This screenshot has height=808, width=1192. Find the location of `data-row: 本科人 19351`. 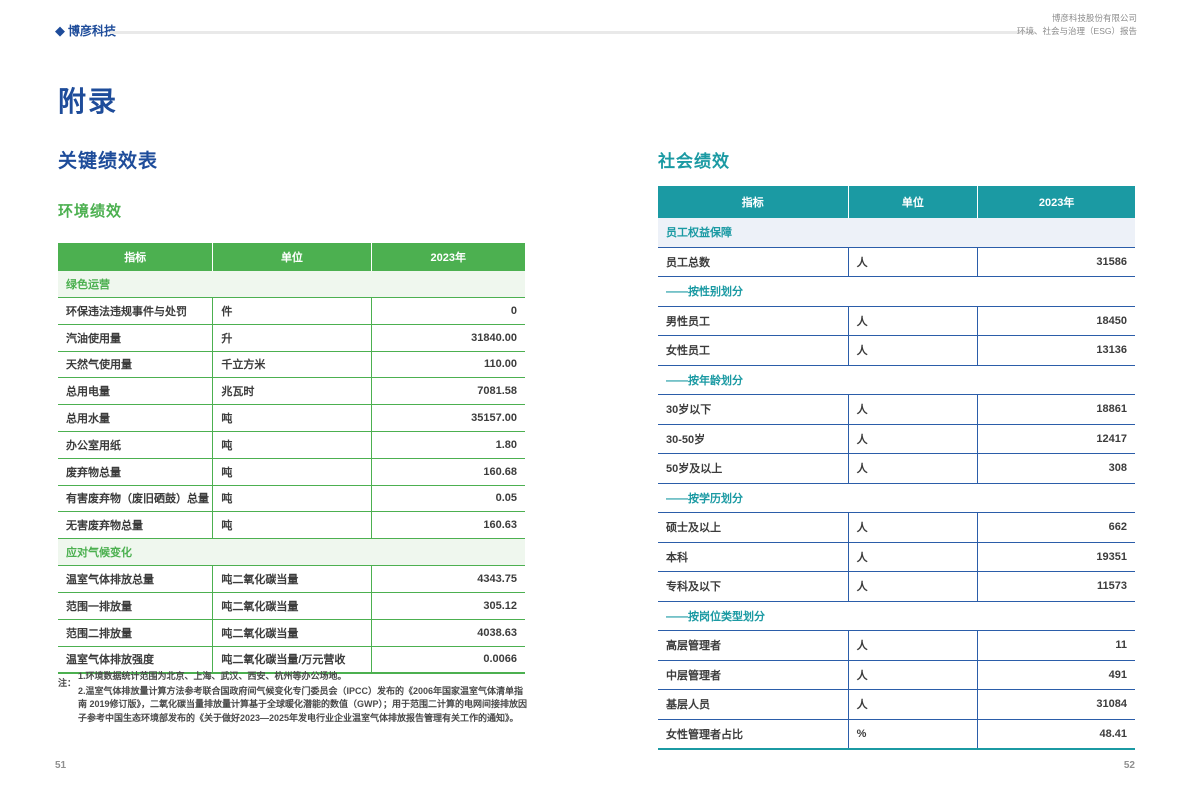

data-row: 本科人 19351 is located at coordinates (896, 557).